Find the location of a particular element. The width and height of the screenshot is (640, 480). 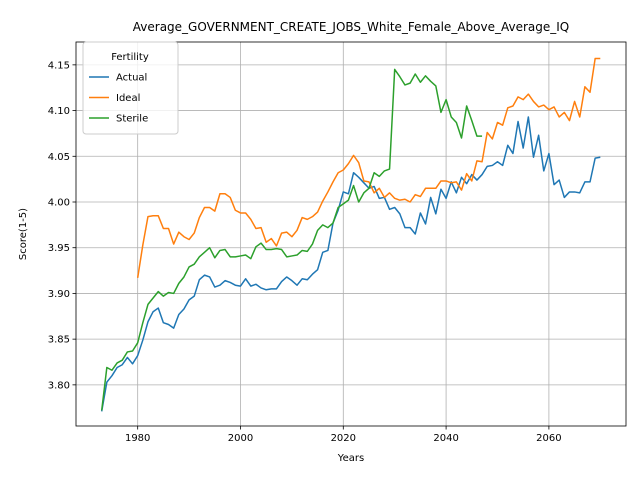

y-tick-label: 3.80 is located at coordinates (59, 385).